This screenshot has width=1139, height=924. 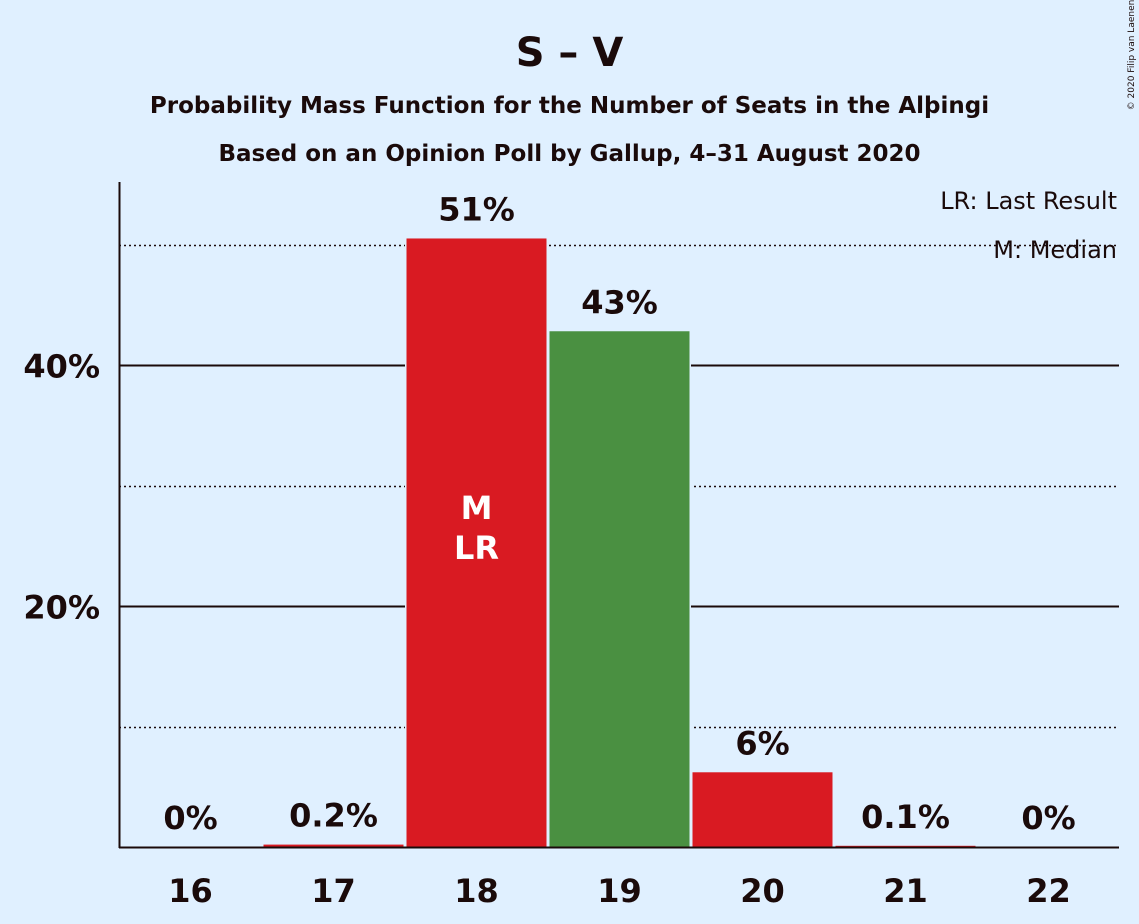 I want to click on copyright-text: © 2020 Filip van Laenen, so click(x=1132, y=55).